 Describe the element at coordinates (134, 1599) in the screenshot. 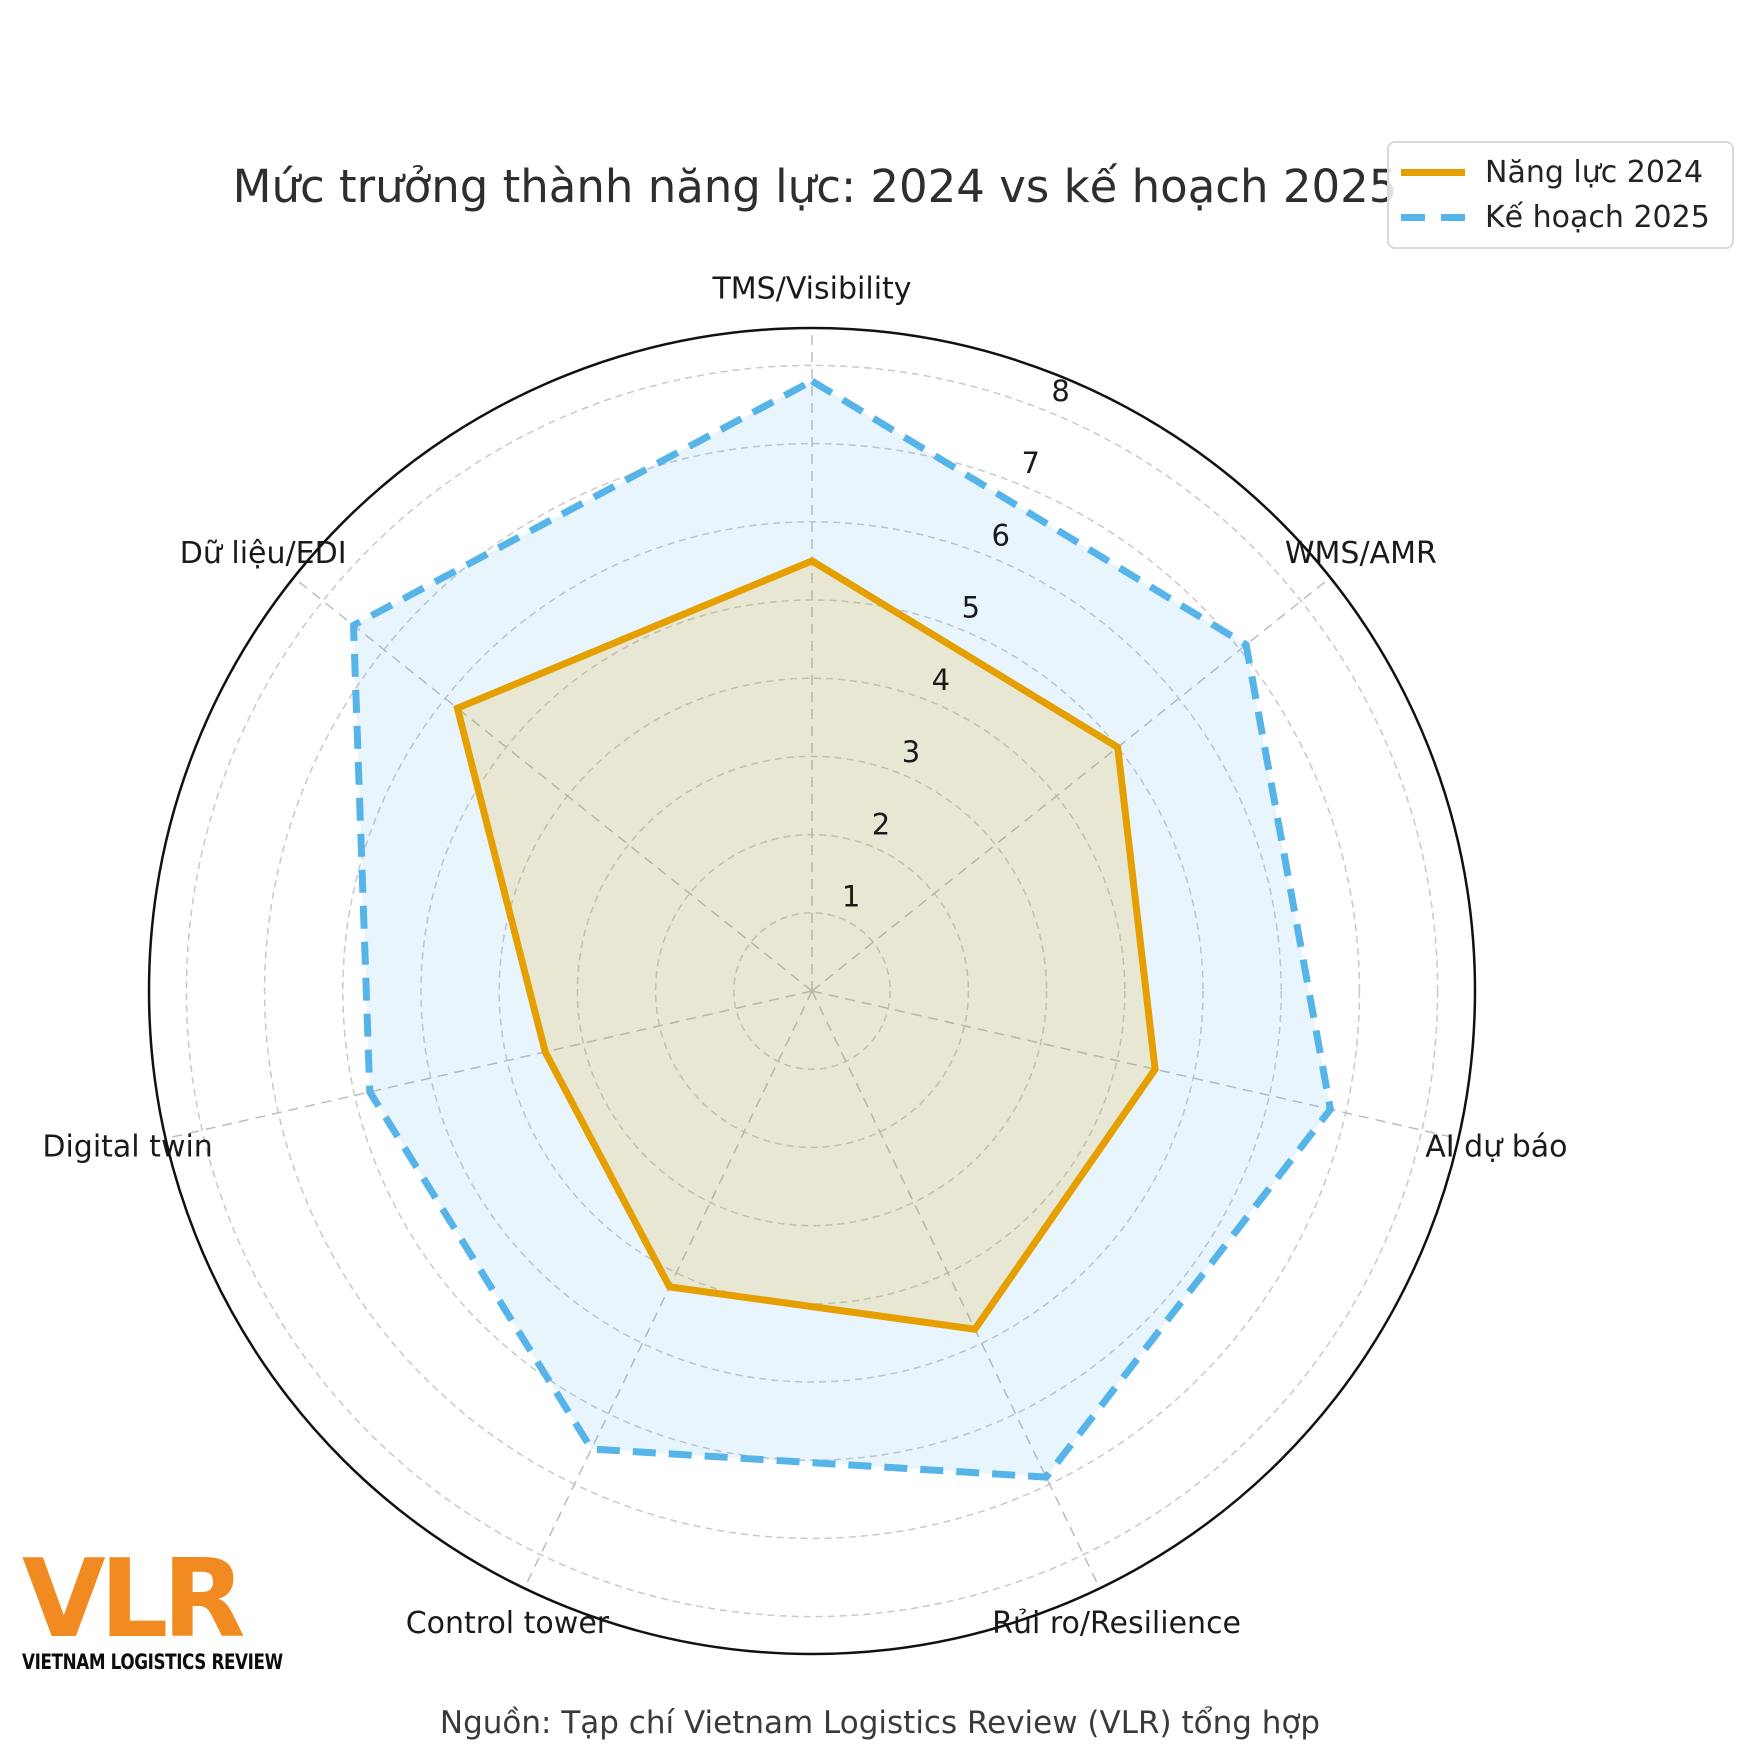

I see `vlr-logo-text: VLR` at that location.